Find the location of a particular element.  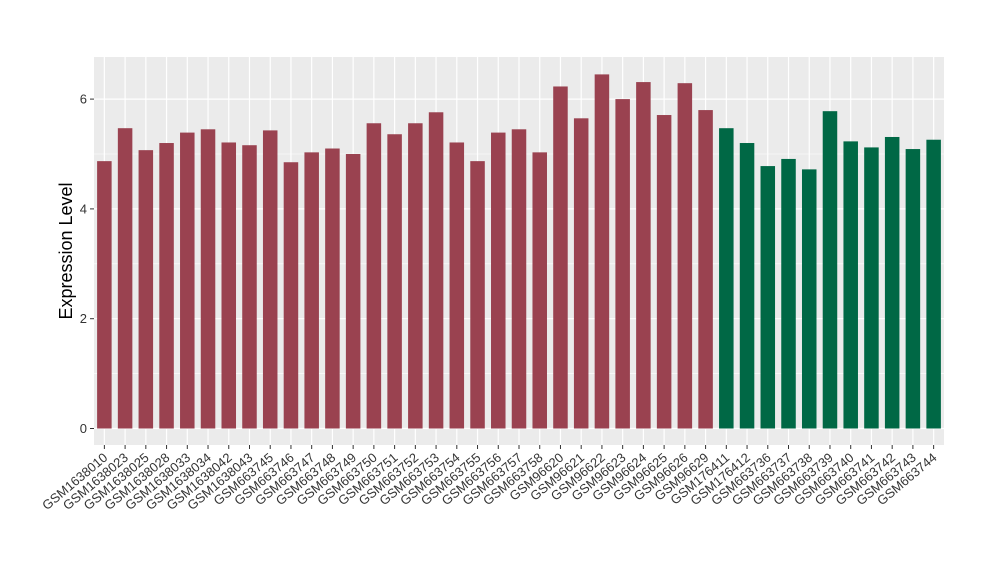

bar-GSM663744 is located at coordinates (933, 284).